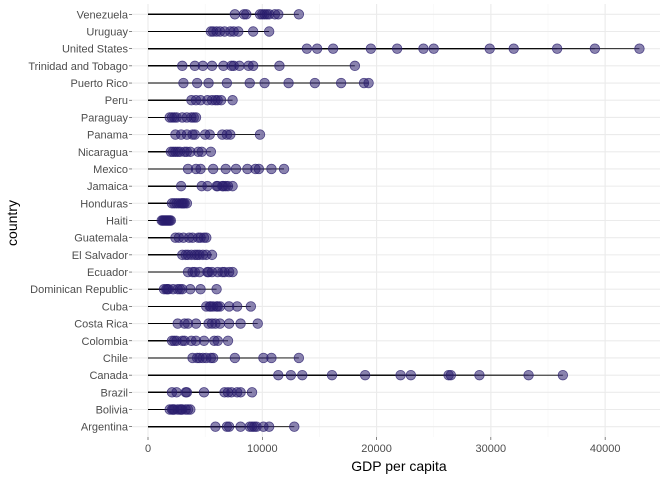 This screenshot has width=672, height=480. I want to click on y-tick-label: Puerto Rico, so click(99, 84).